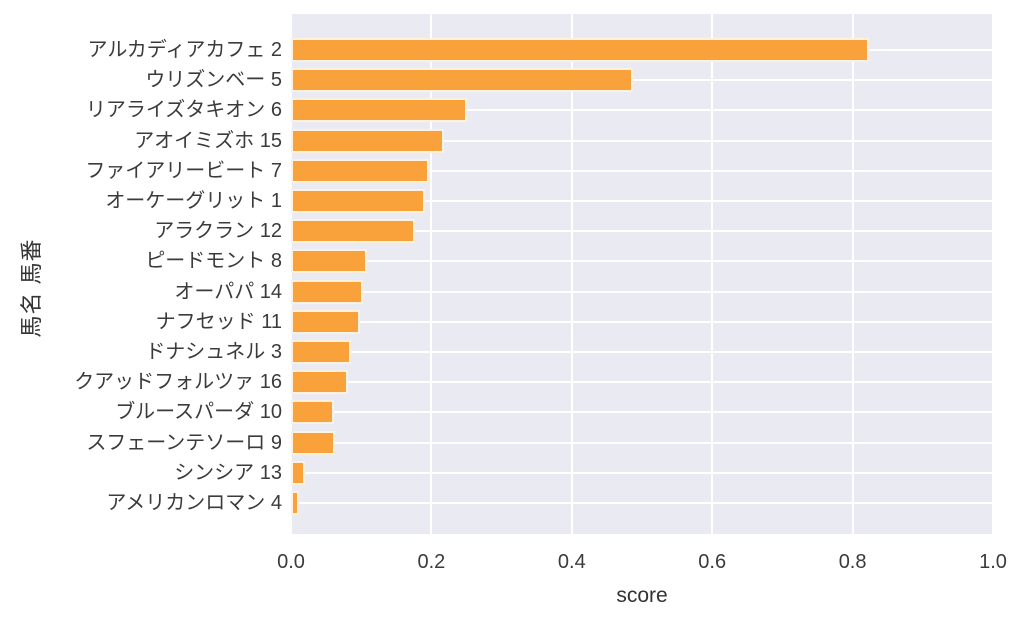  What do you see at coordinates (193, 201) in the screenshot?
I see `y-tick-label: オーケーグリット 1` at bounding box center [193, 201].